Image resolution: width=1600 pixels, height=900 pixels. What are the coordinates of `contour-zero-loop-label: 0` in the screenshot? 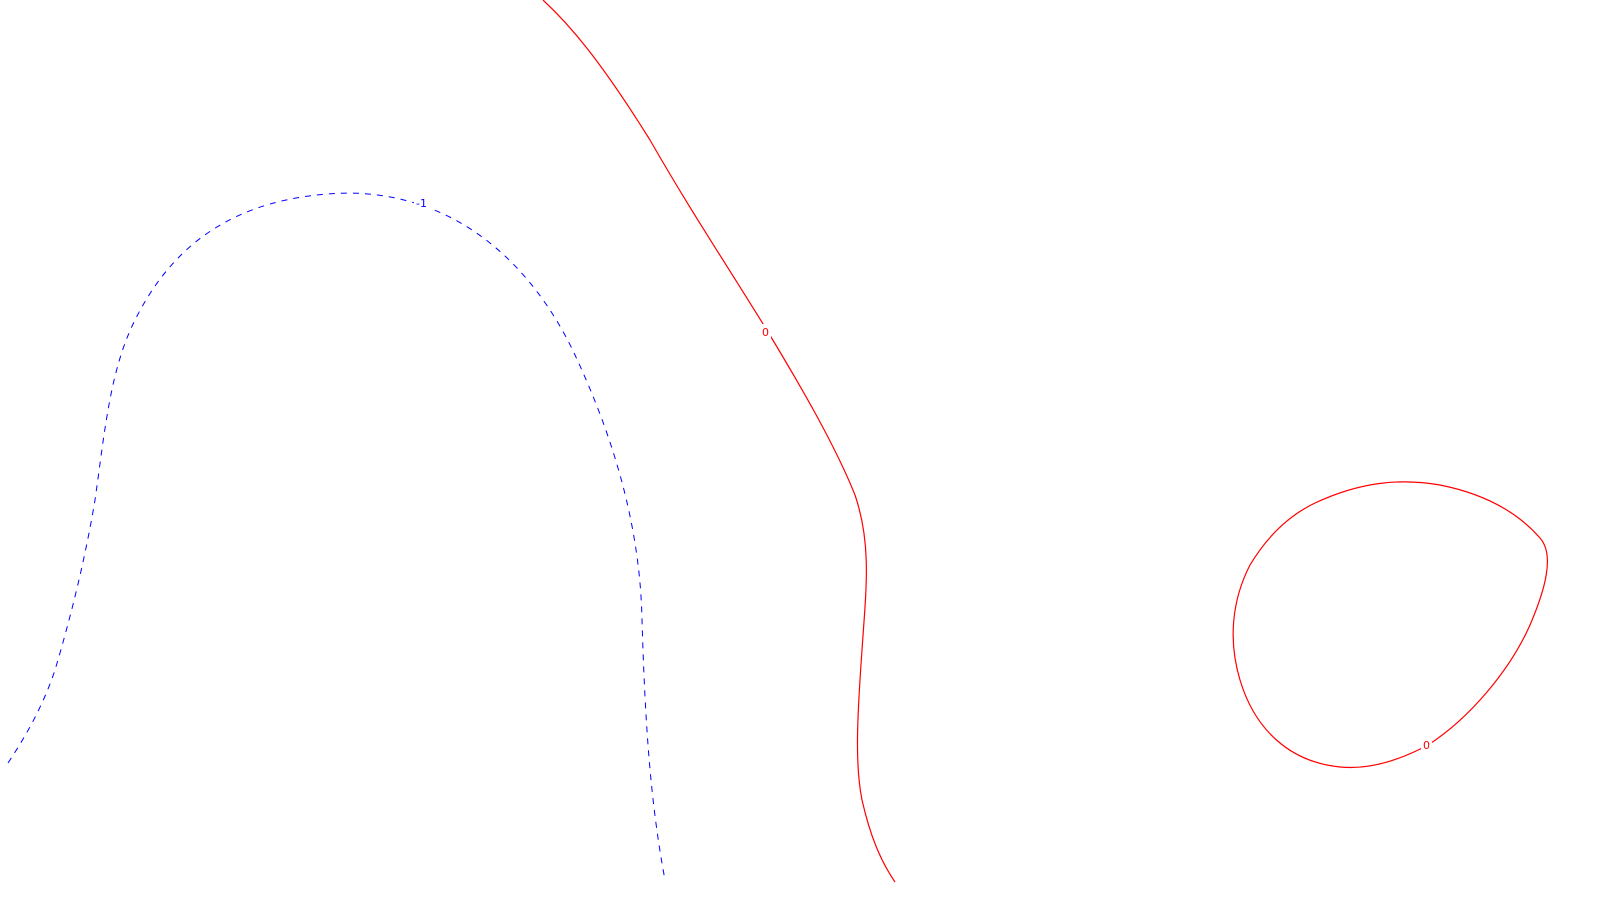 It's located at (1426, 745).